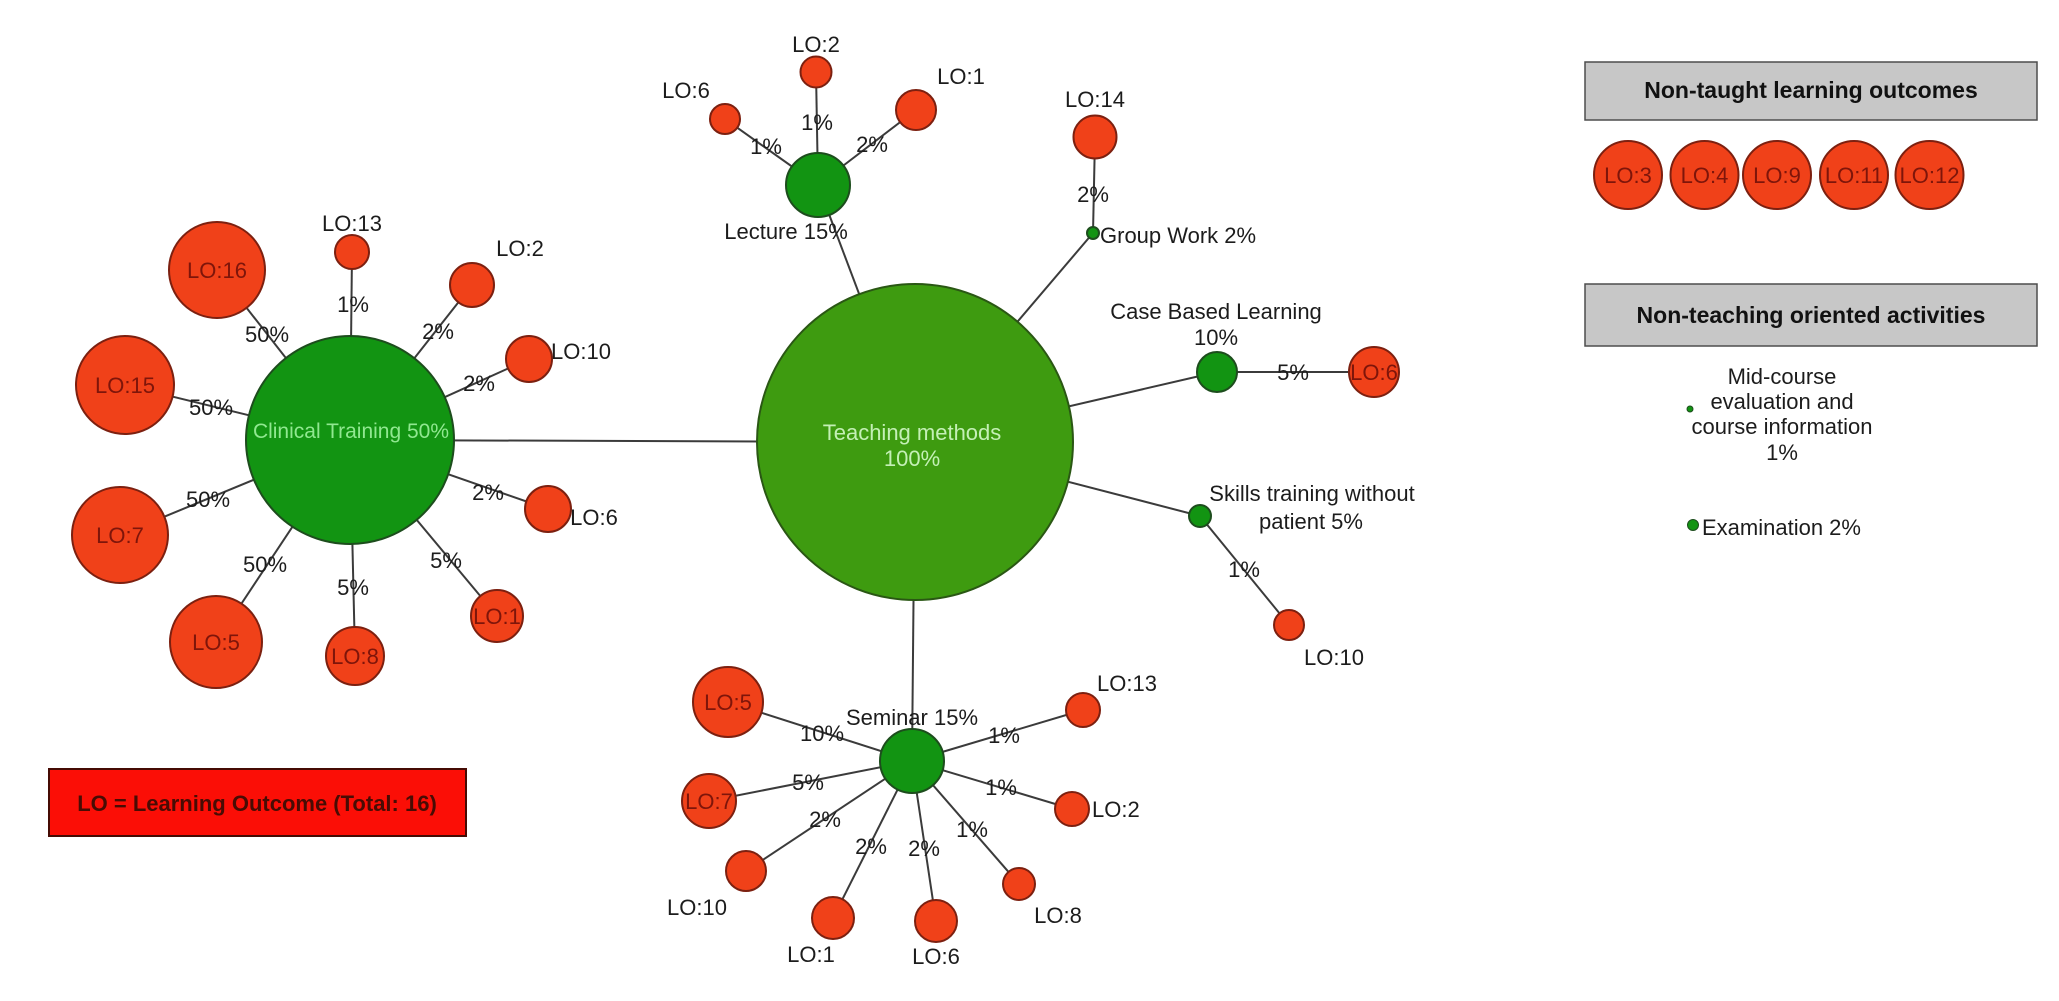 This screenshot has height=1001, width=2059. What do you see at coordinates (1781, 401) in the screenshot?
I see `svg-text: evaluation and` at bounding box center [1781, 401].